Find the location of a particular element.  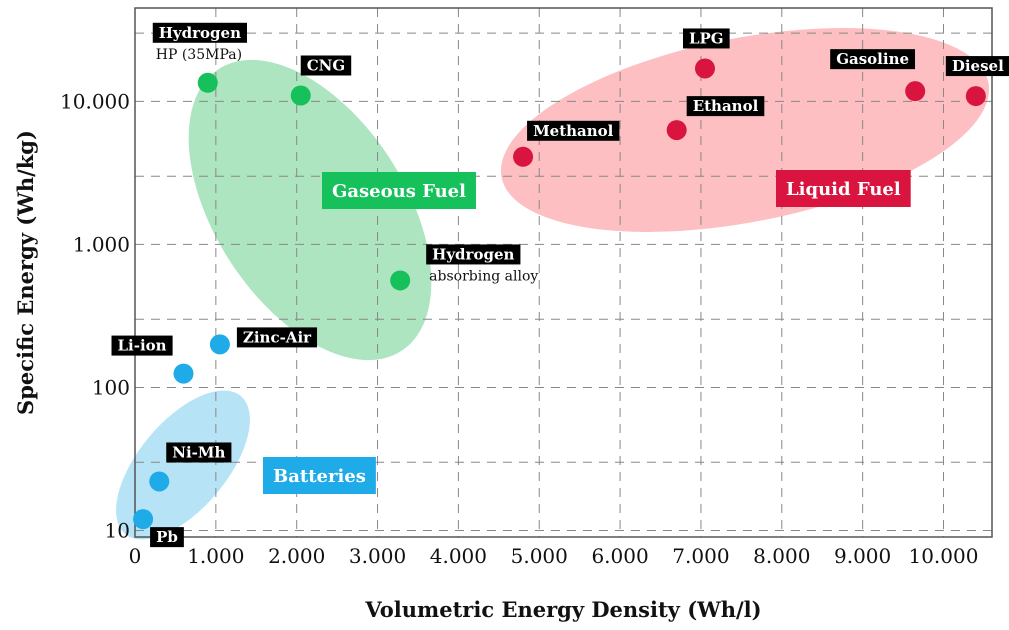

group-label: Gaseous Fuel is located at coordinates (399, 191).